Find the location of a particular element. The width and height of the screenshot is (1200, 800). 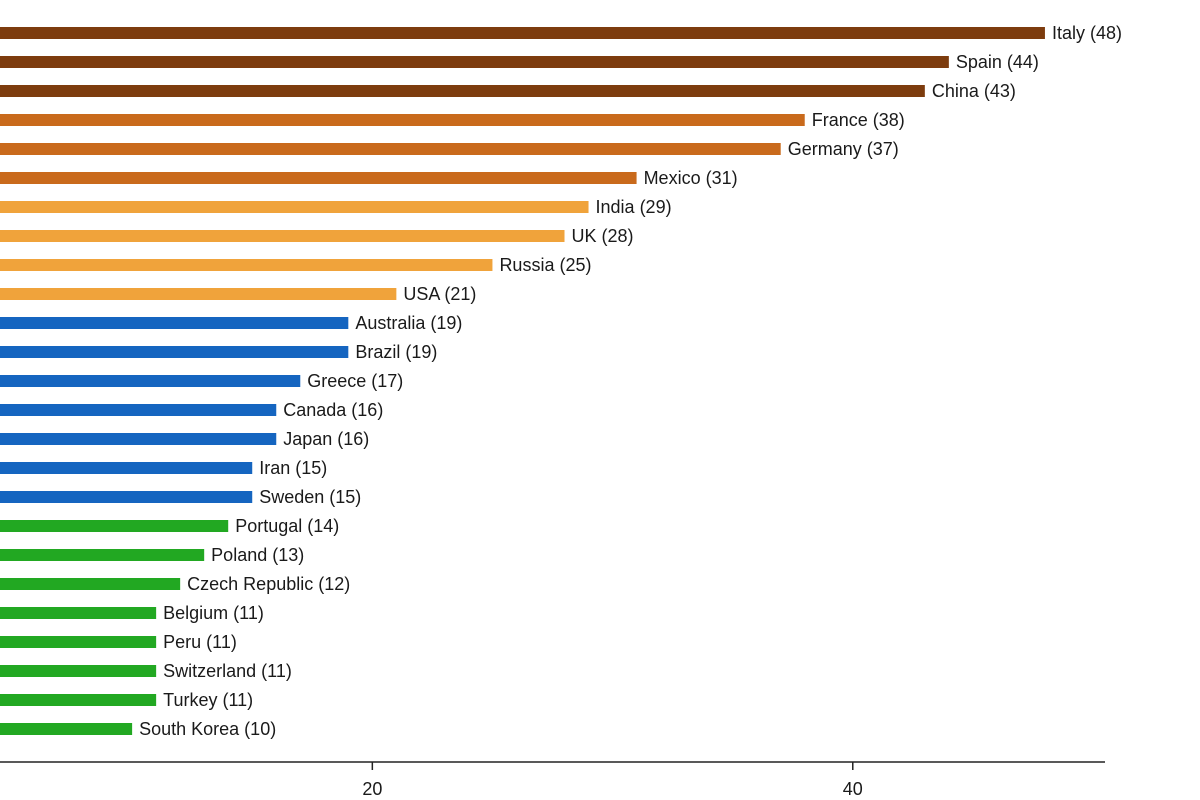

bar-label-brazil: Brazil (19) is located at coordinates (396, 352).